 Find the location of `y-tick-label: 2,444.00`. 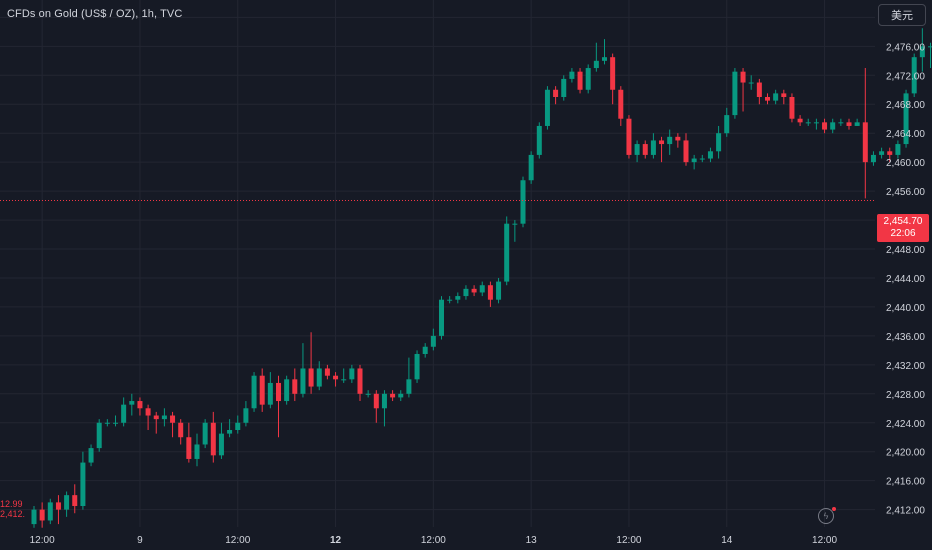

y-tick-label: 2,444.00 is located at coordinates (905, 279).